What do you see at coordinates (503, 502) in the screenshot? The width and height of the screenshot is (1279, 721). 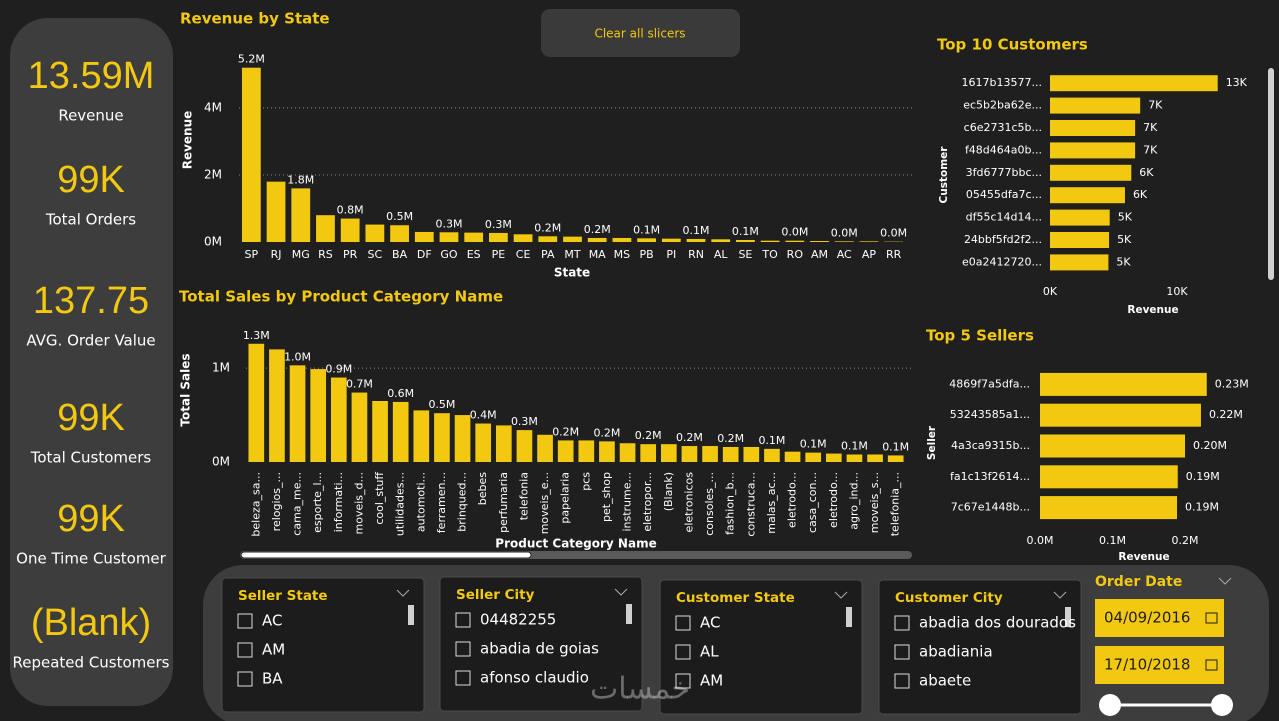 I see `x-tick-label: perfumaria` at bounding box center [503, 502].